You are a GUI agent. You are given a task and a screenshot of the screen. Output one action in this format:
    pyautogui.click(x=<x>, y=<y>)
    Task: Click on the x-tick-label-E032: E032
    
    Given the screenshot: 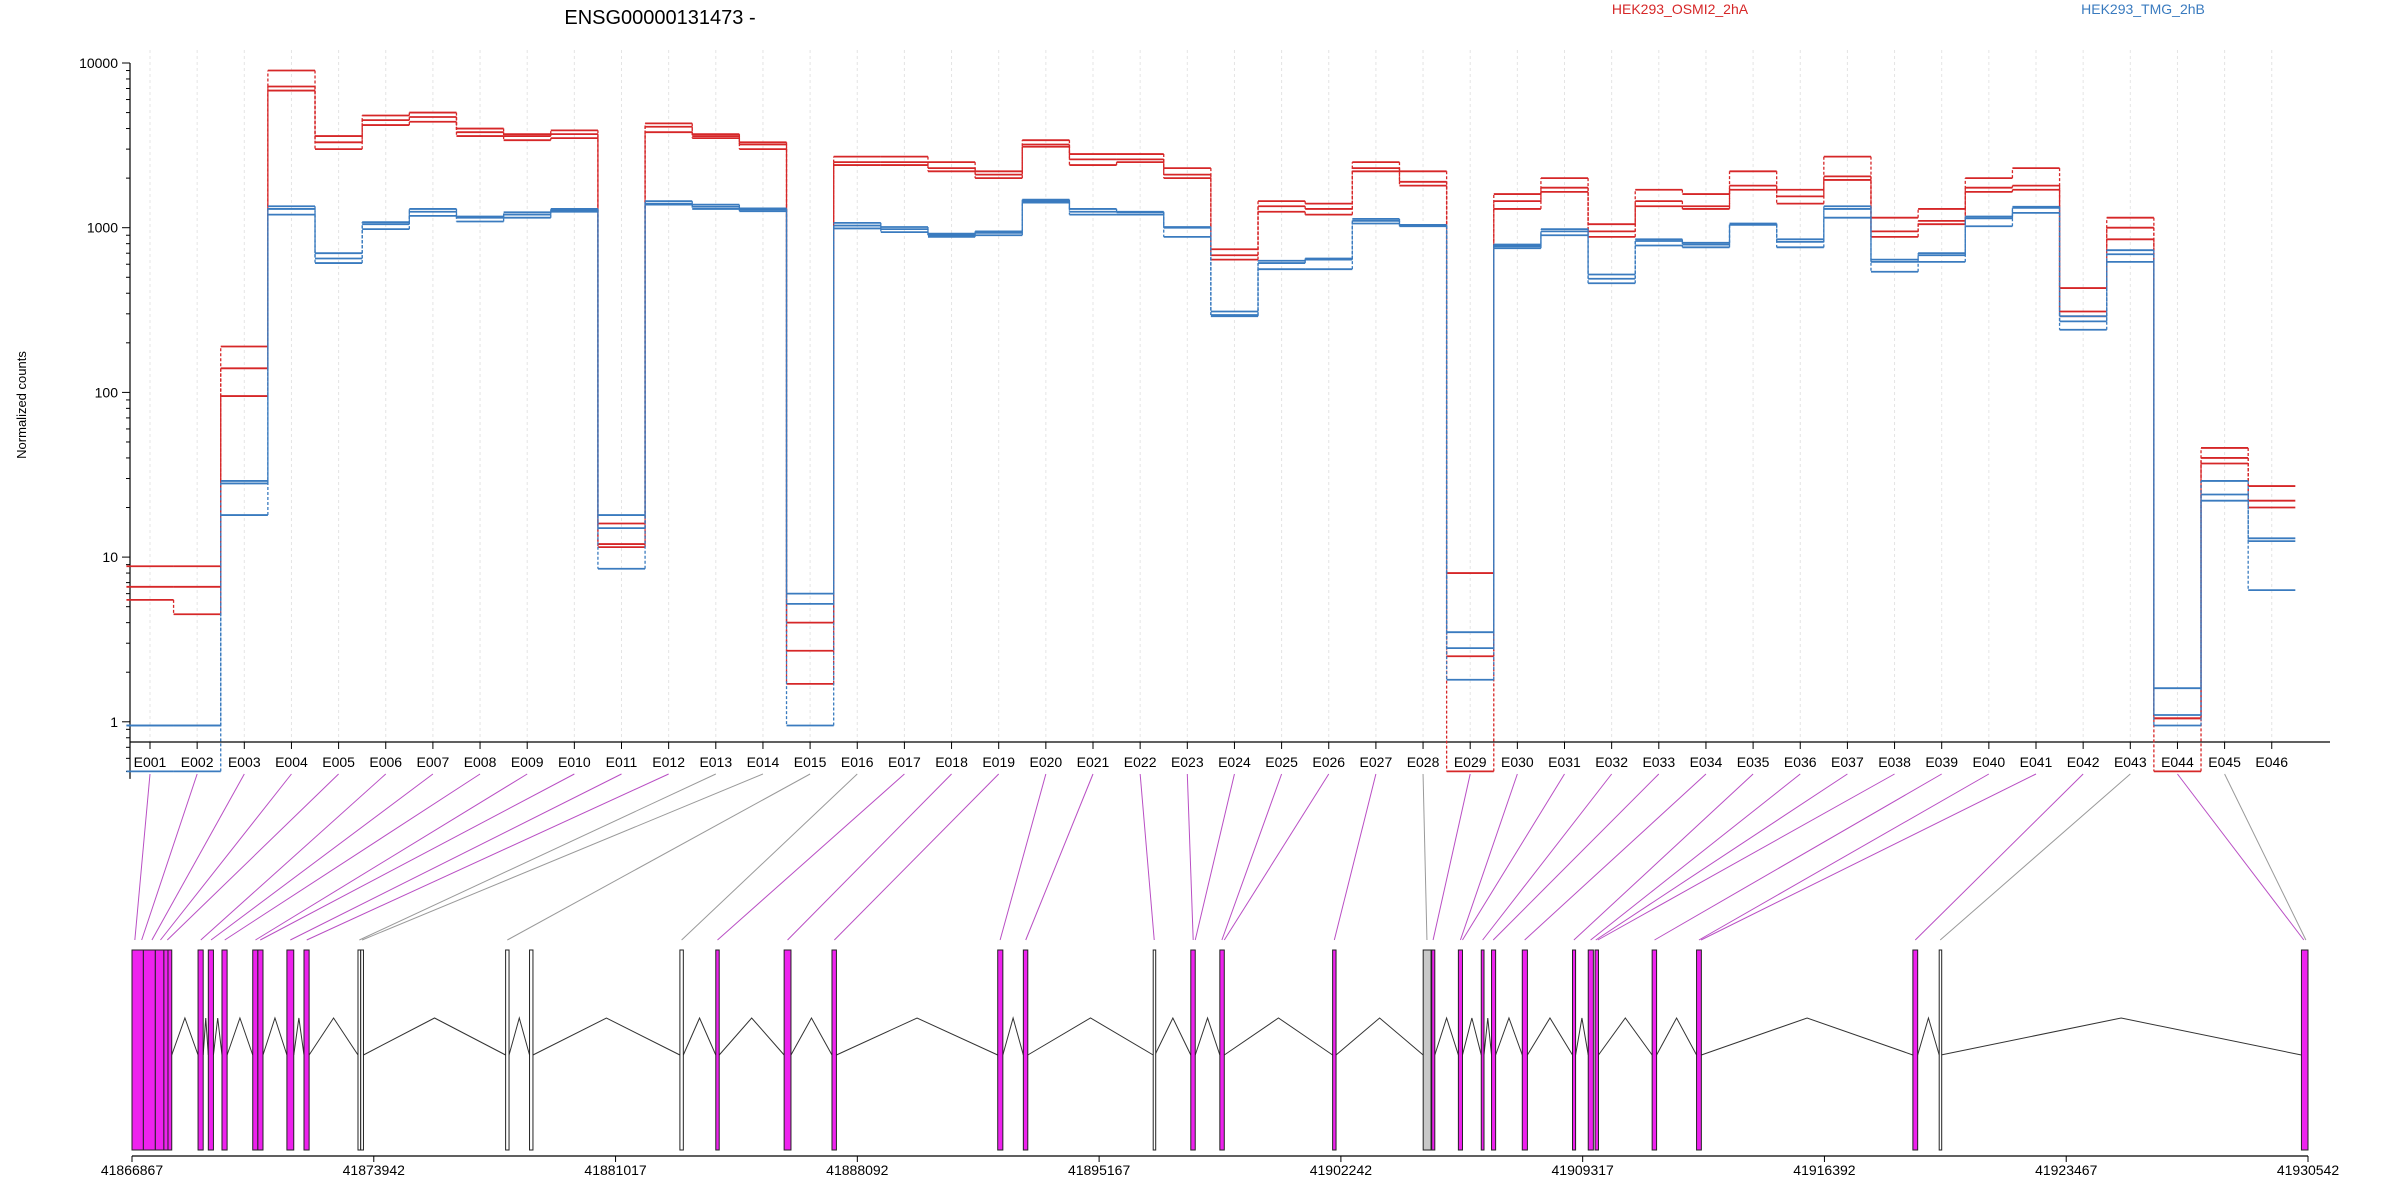 What is the action you would take?
    pyautogui.click(x=1611, y=762)
    